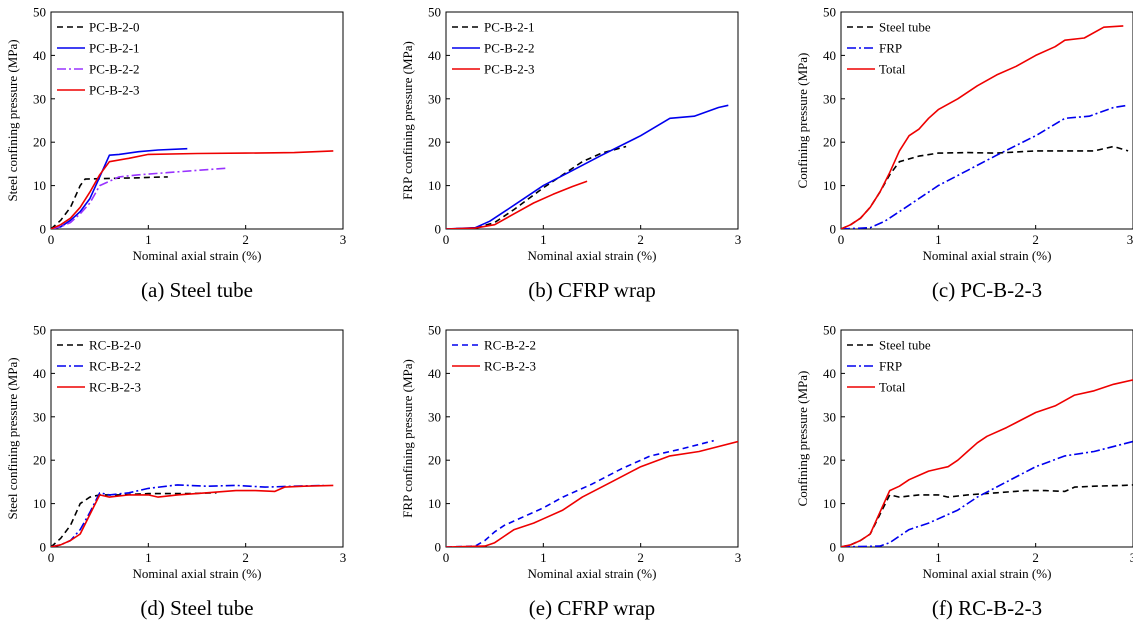 The image size is (1133, 625). I want to click on legend-label-0: RC-B-2-0, so click(115, 345).